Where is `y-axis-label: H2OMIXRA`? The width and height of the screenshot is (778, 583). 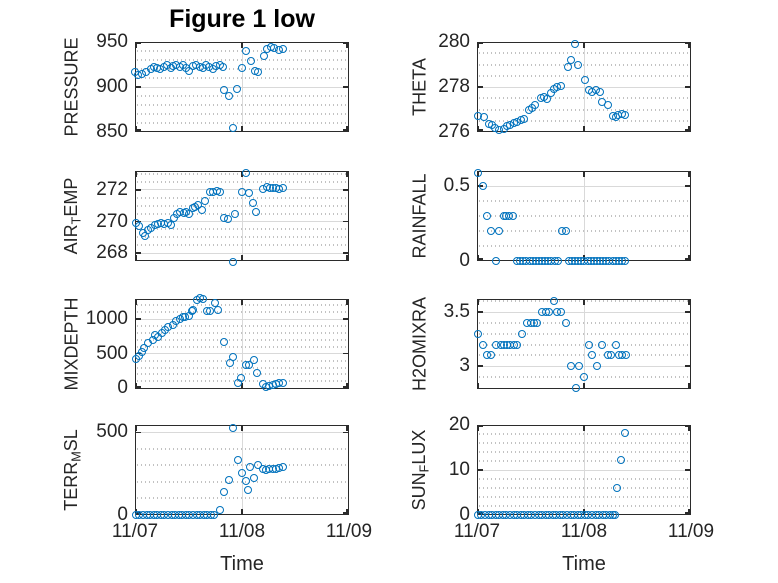
y-axis-label: H2OMIXRA is located at coordinates (420, 344).